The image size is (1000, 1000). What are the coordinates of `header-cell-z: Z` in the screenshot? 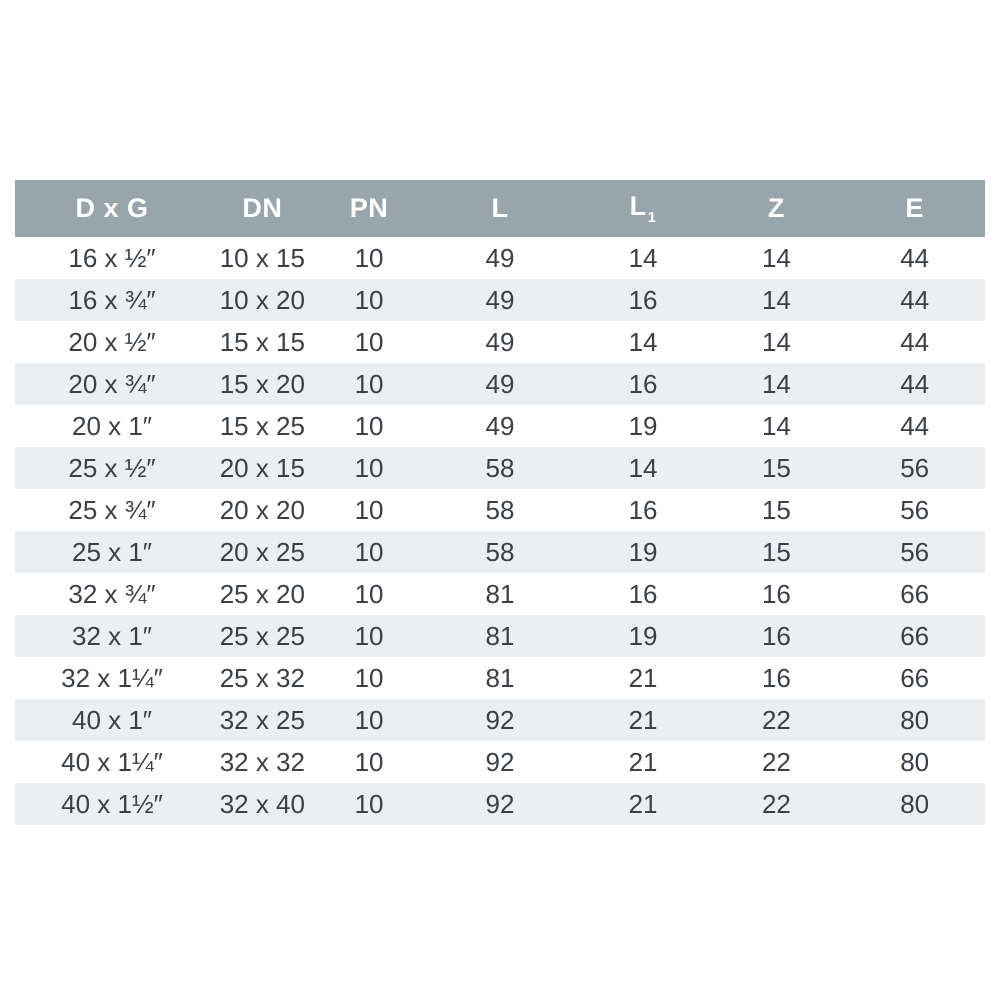 It's located at (776, 208).